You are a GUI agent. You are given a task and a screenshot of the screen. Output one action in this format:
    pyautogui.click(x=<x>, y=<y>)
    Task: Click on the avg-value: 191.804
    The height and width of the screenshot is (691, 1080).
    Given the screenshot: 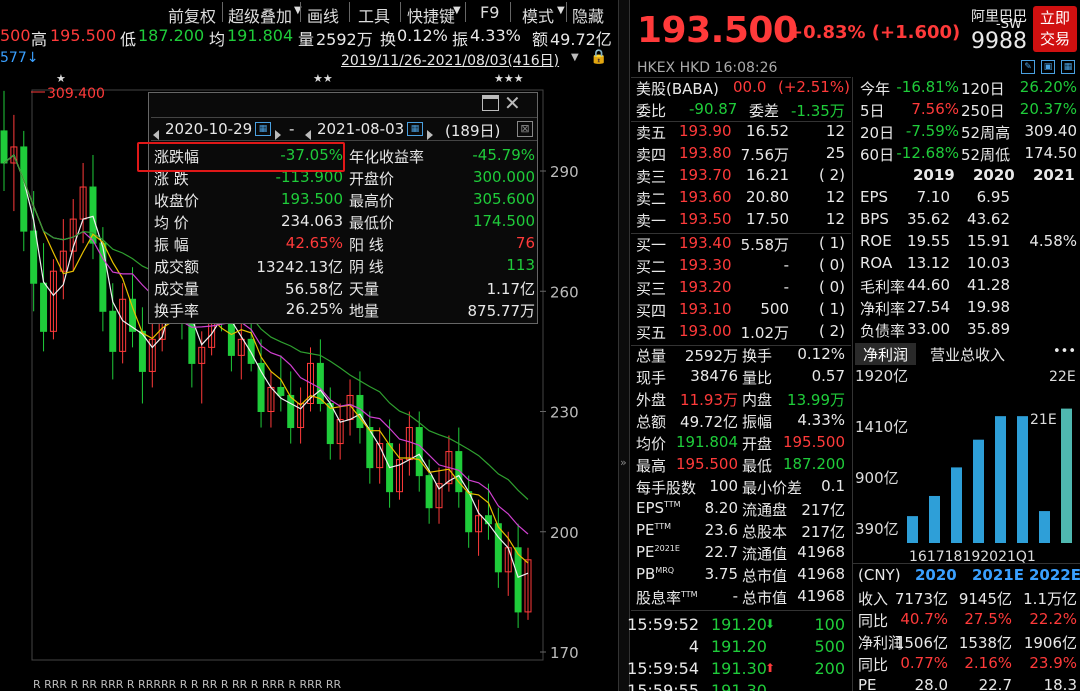 What is the action you would take?
    pyautogui.click(x=260, y=35)
    